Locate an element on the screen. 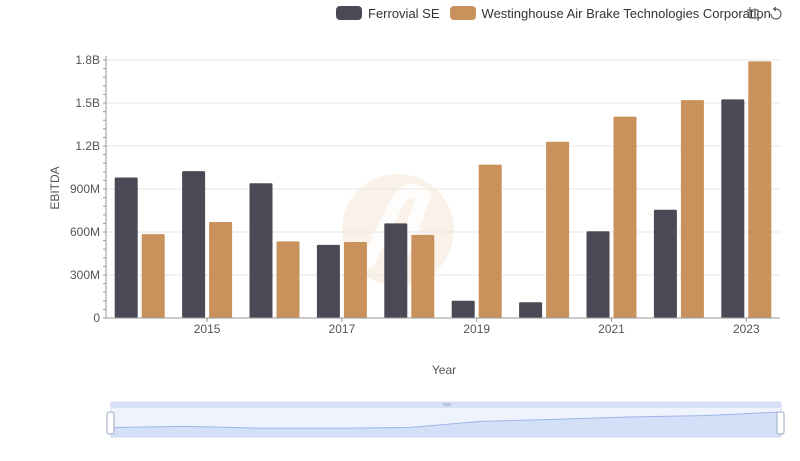 The image size is (800, 461). bar-wabtec-2022 is located at coordinates (692, 209).